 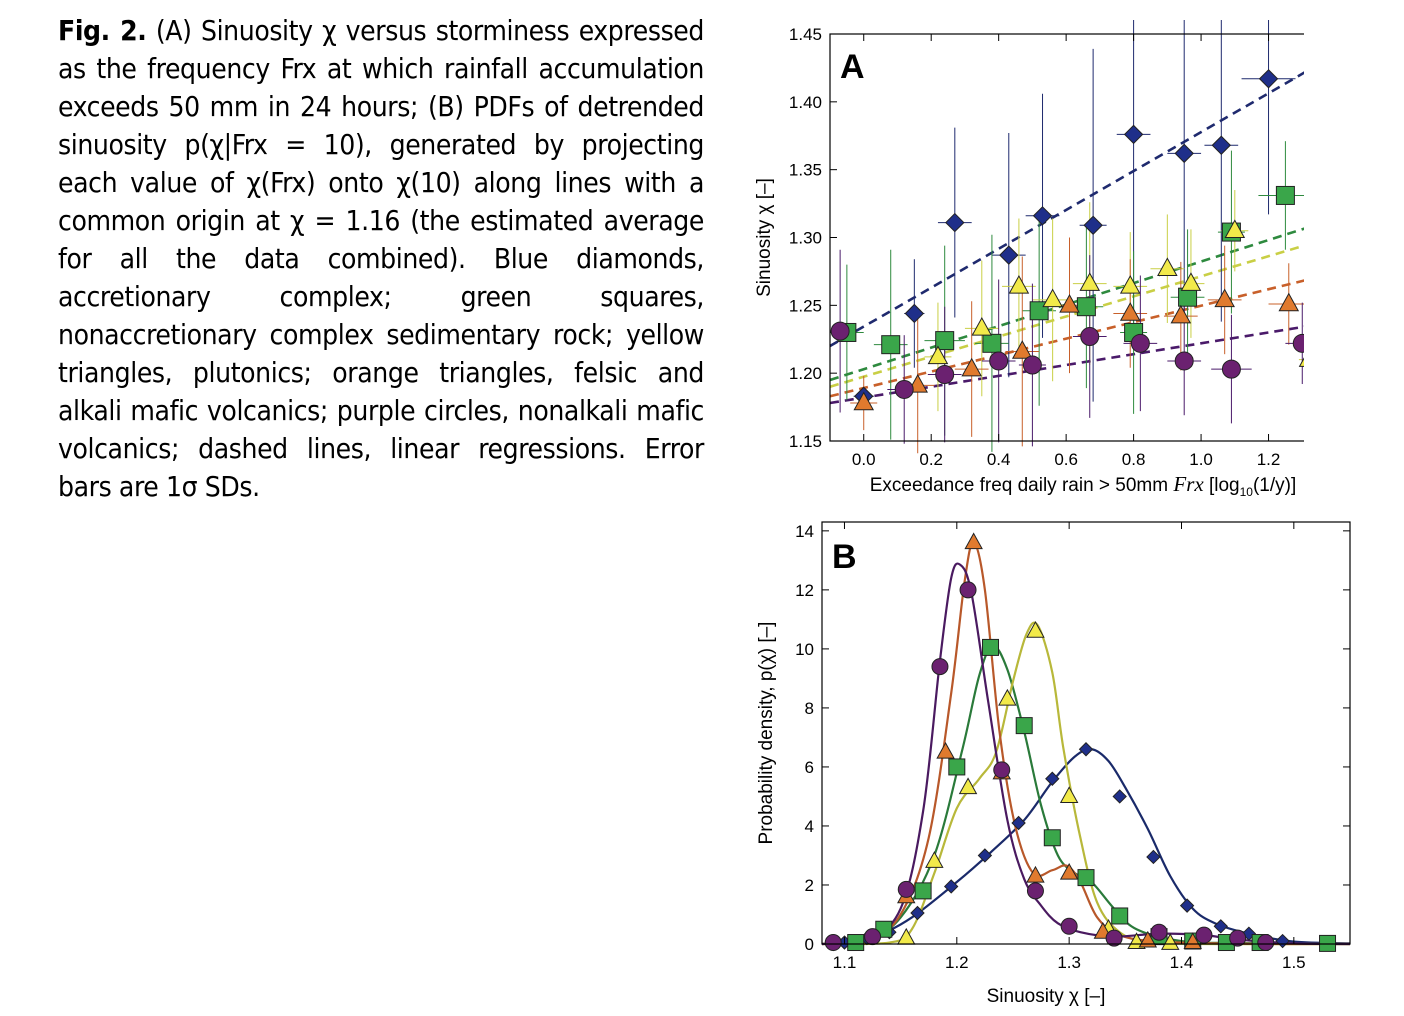 I want to click on y-tick-label: 14, so click(x=804, y=531).